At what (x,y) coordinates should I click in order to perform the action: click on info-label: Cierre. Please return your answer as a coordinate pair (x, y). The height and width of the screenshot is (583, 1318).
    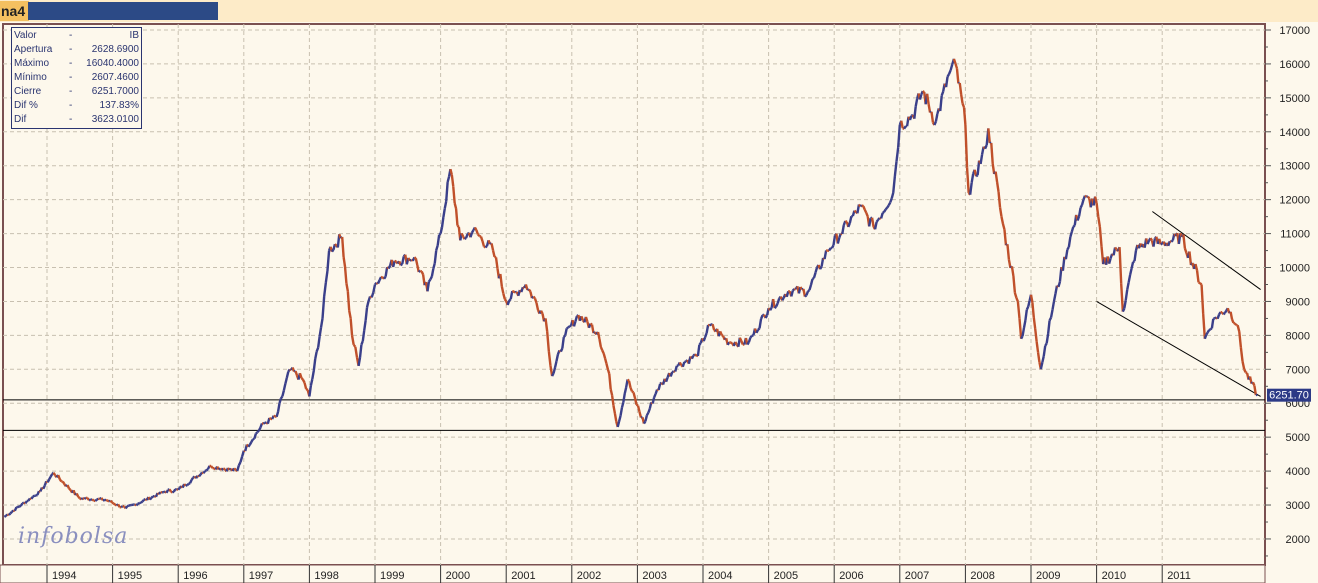
    Looking at the image, I should click on (28, 91).